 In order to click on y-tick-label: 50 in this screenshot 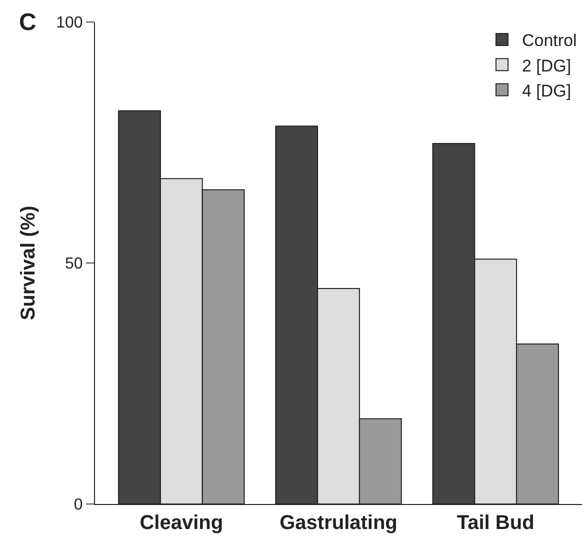, I will do `click(74, 264)`.